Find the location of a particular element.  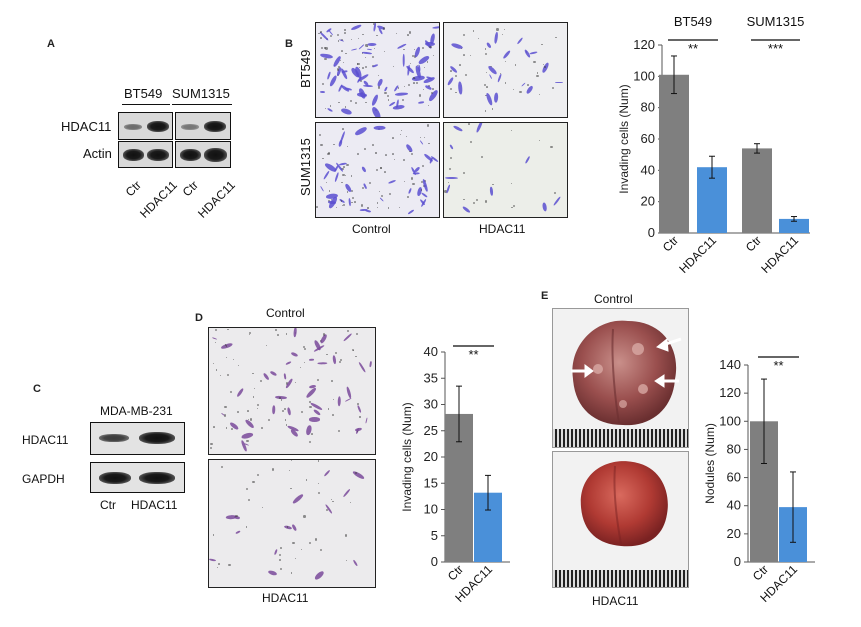

micrograph-b-bt549-hdac11 is located at coordinates (505, 70).